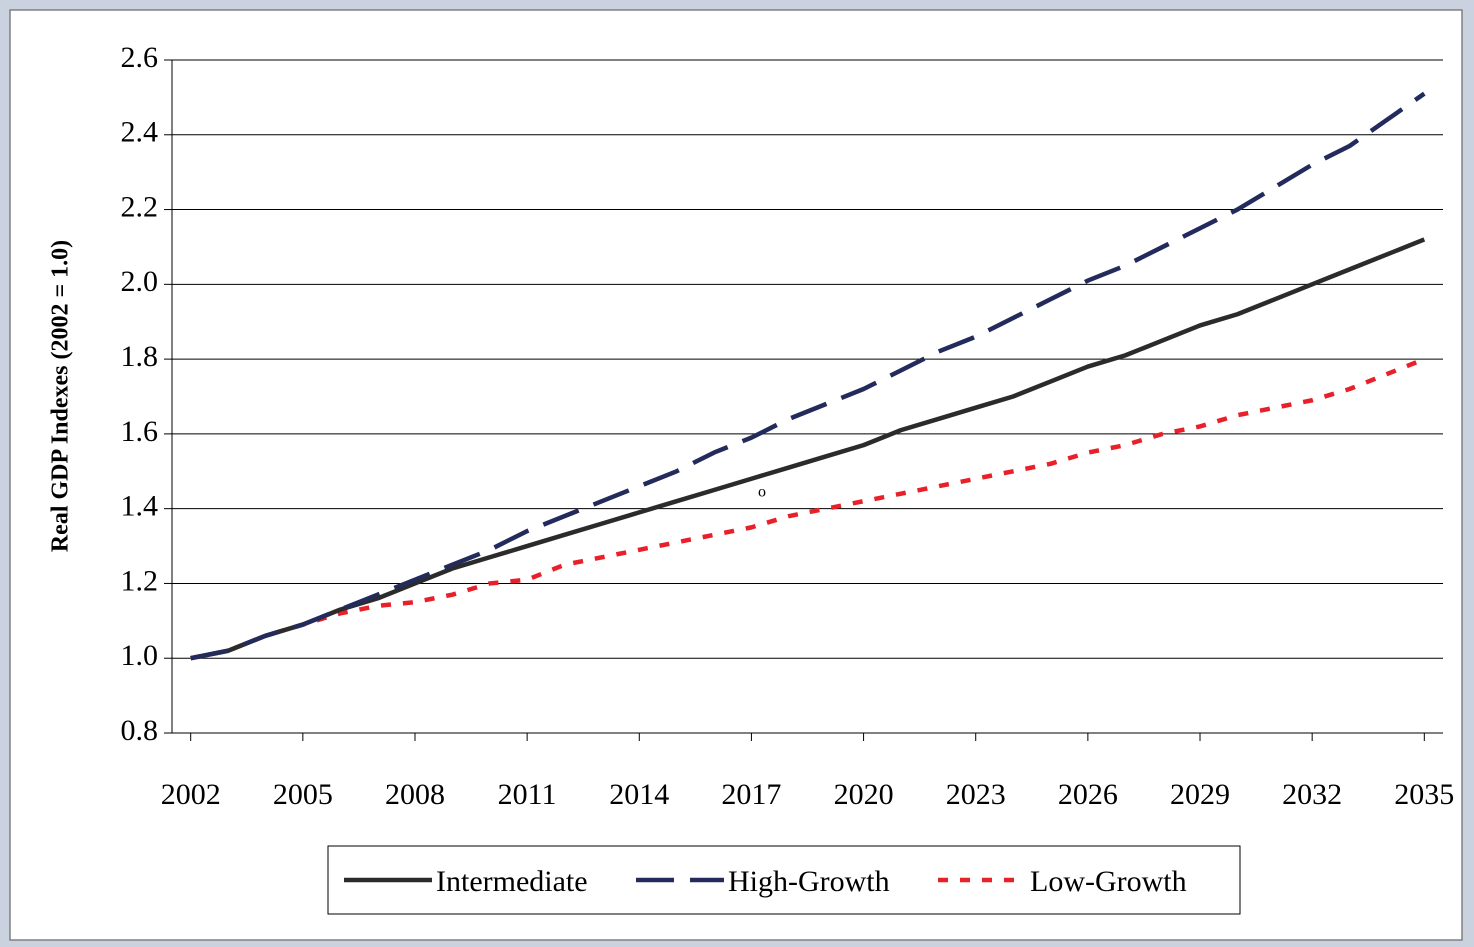 The width and height of the screenshot is (1474, 947). I want to click on x-tick-label: 2026, so click(1088, 794).